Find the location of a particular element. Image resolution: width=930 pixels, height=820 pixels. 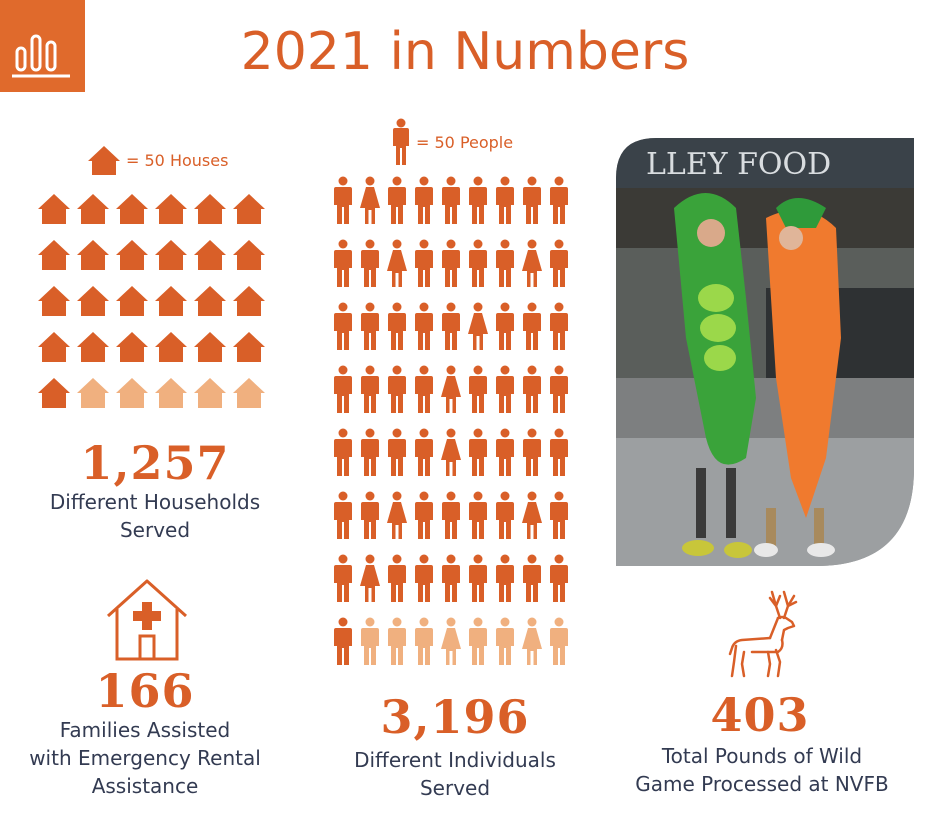

wild-game-label-line2: Game Processed at NVFB is located at coordinates (762, 784).